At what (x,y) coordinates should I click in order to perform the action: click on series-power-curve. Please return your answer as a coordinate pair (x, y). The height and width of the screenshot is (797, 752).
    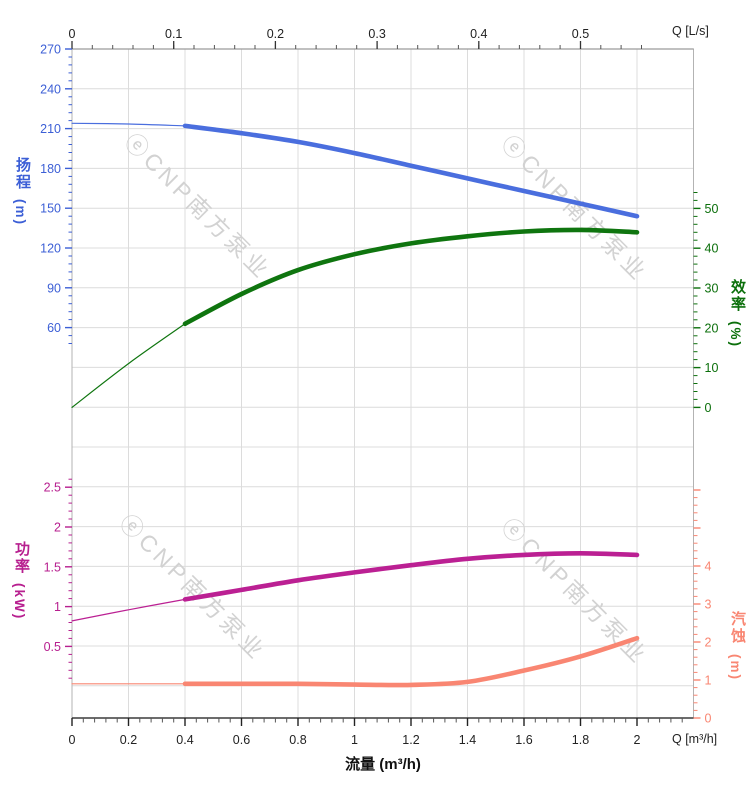
    Looking at the image, I should click on (355, 586).